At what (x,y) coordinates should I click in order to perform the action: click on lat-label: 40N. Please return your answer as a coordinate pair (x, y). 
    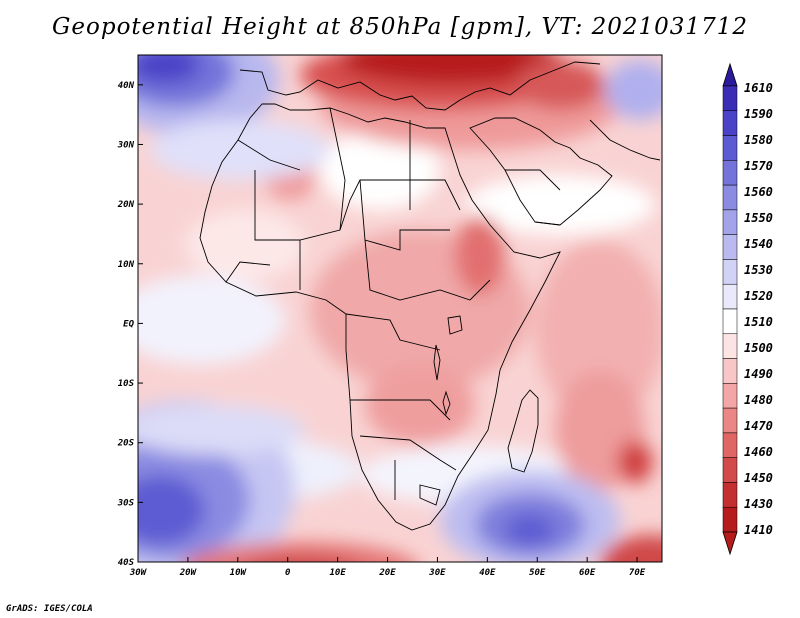
    Looking at the image, I should click on (126, 86).